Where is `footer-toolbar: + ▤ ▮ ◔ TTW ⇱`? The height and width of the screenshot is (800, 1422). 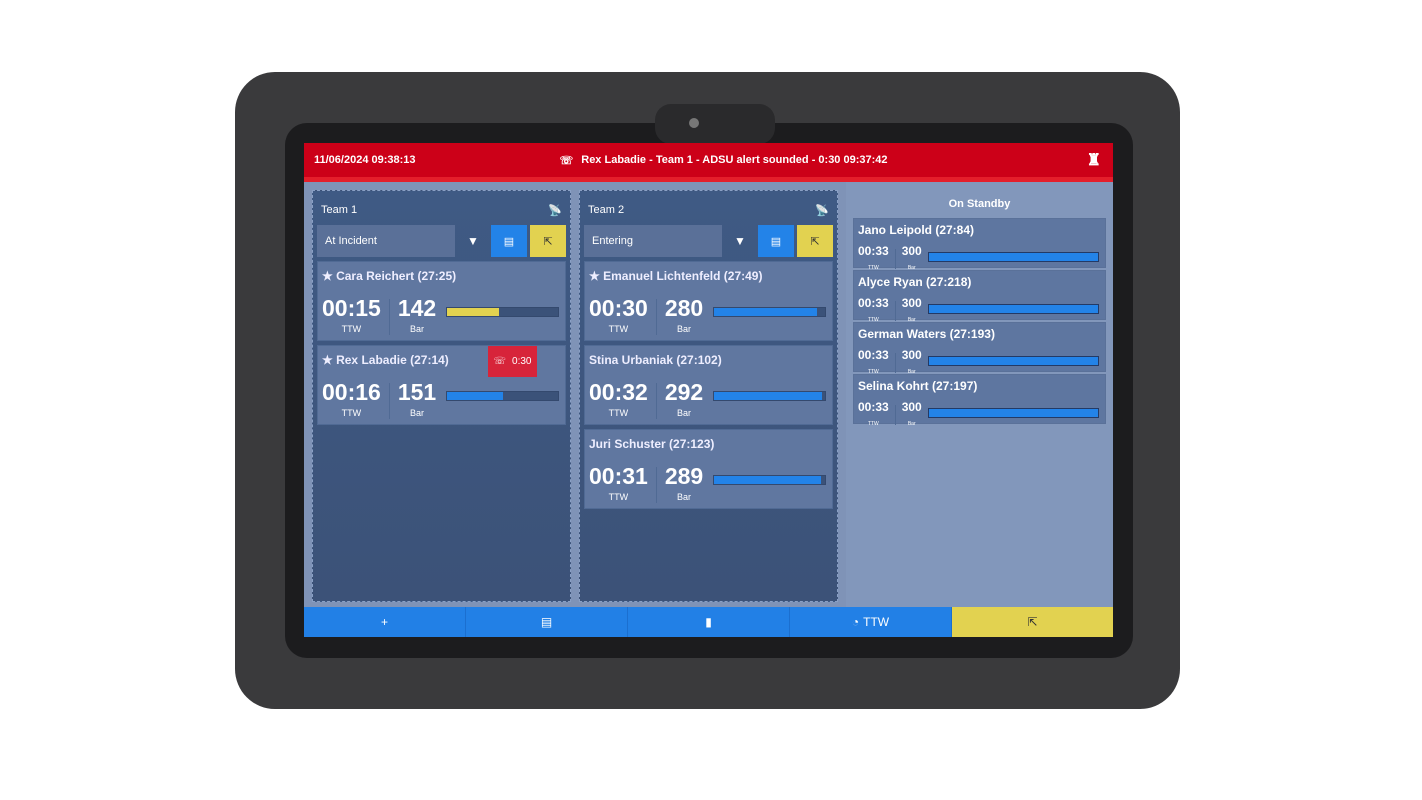 footer-toolbar: + ▤ ▮ ◔ TTW ⇱ is located at coordinates (708, 622).